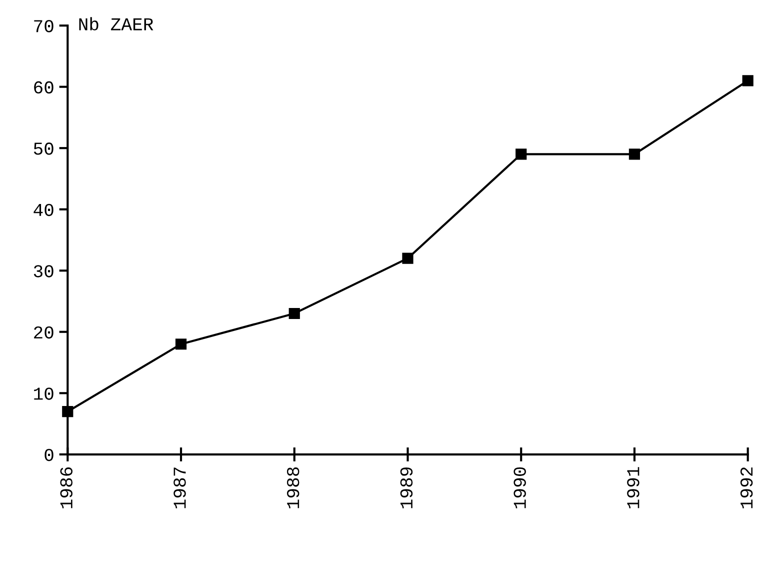 The width and height of the screenshot is (760, 568). I want to click on y-tick-label: 70, so click(44, 26).